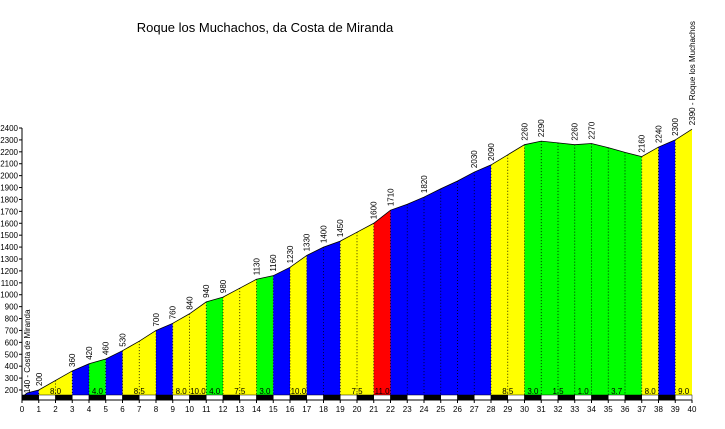 The height and width of the screenshot is (429, 725). Describe the element at coordinates (106, 348) in the screenshot. I see `altitude-label: 460` at that location.